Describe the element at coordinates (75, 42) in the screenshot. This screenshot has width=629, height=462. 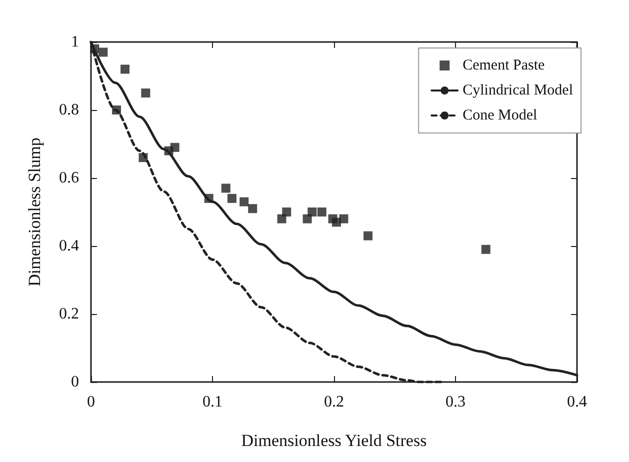
I see `y-tick-label: 1` at that location.